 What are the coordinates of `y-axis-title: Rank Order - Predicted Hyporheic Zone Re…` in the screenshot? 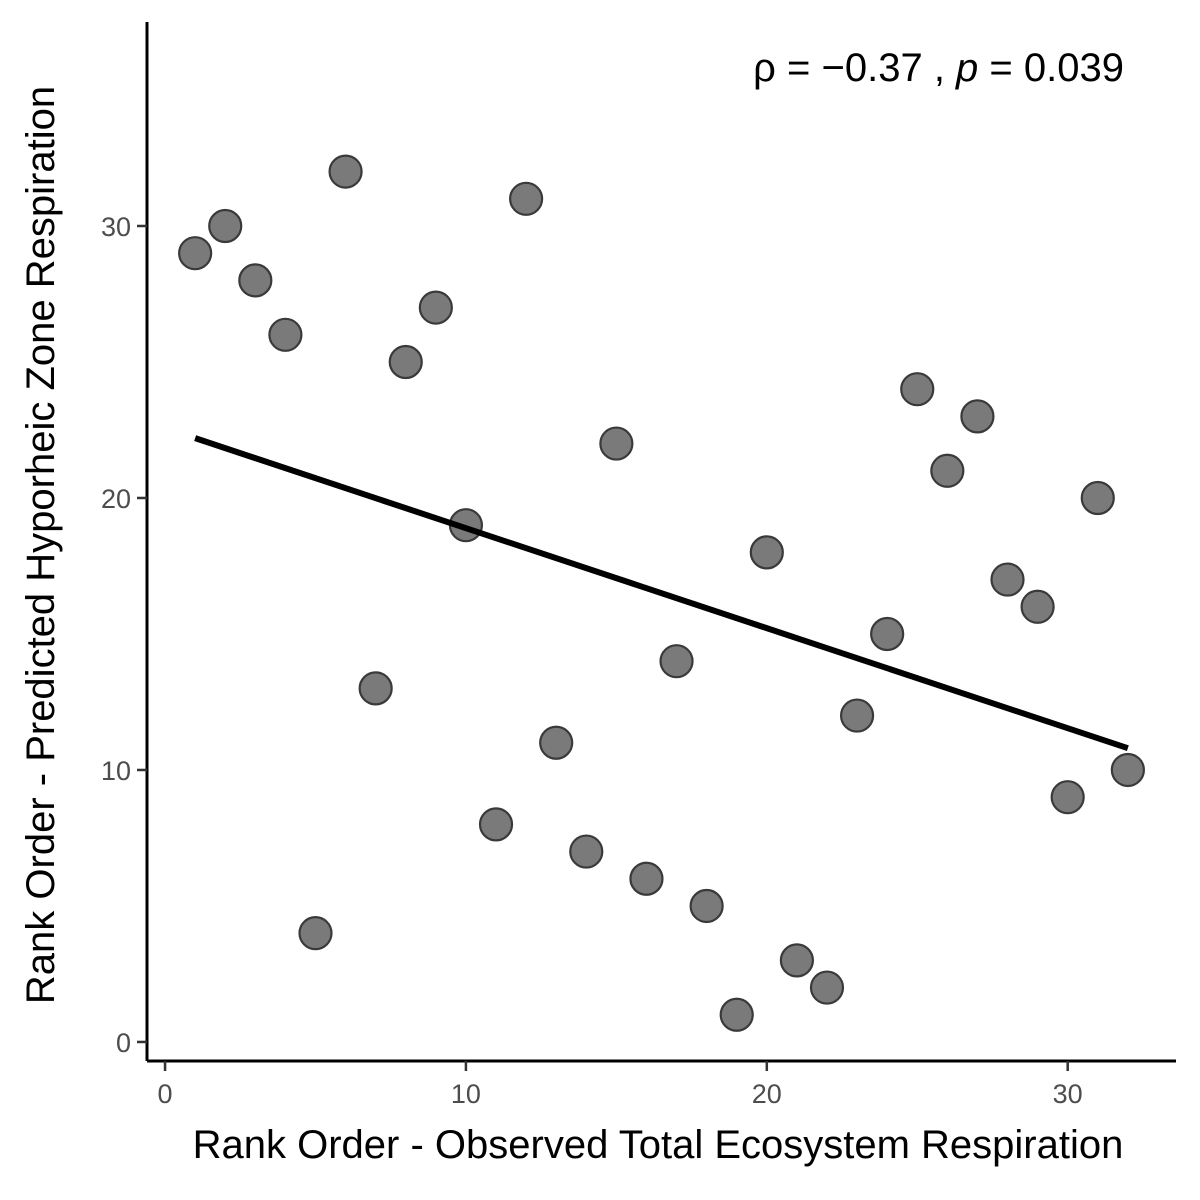 It's located at (41, 545).